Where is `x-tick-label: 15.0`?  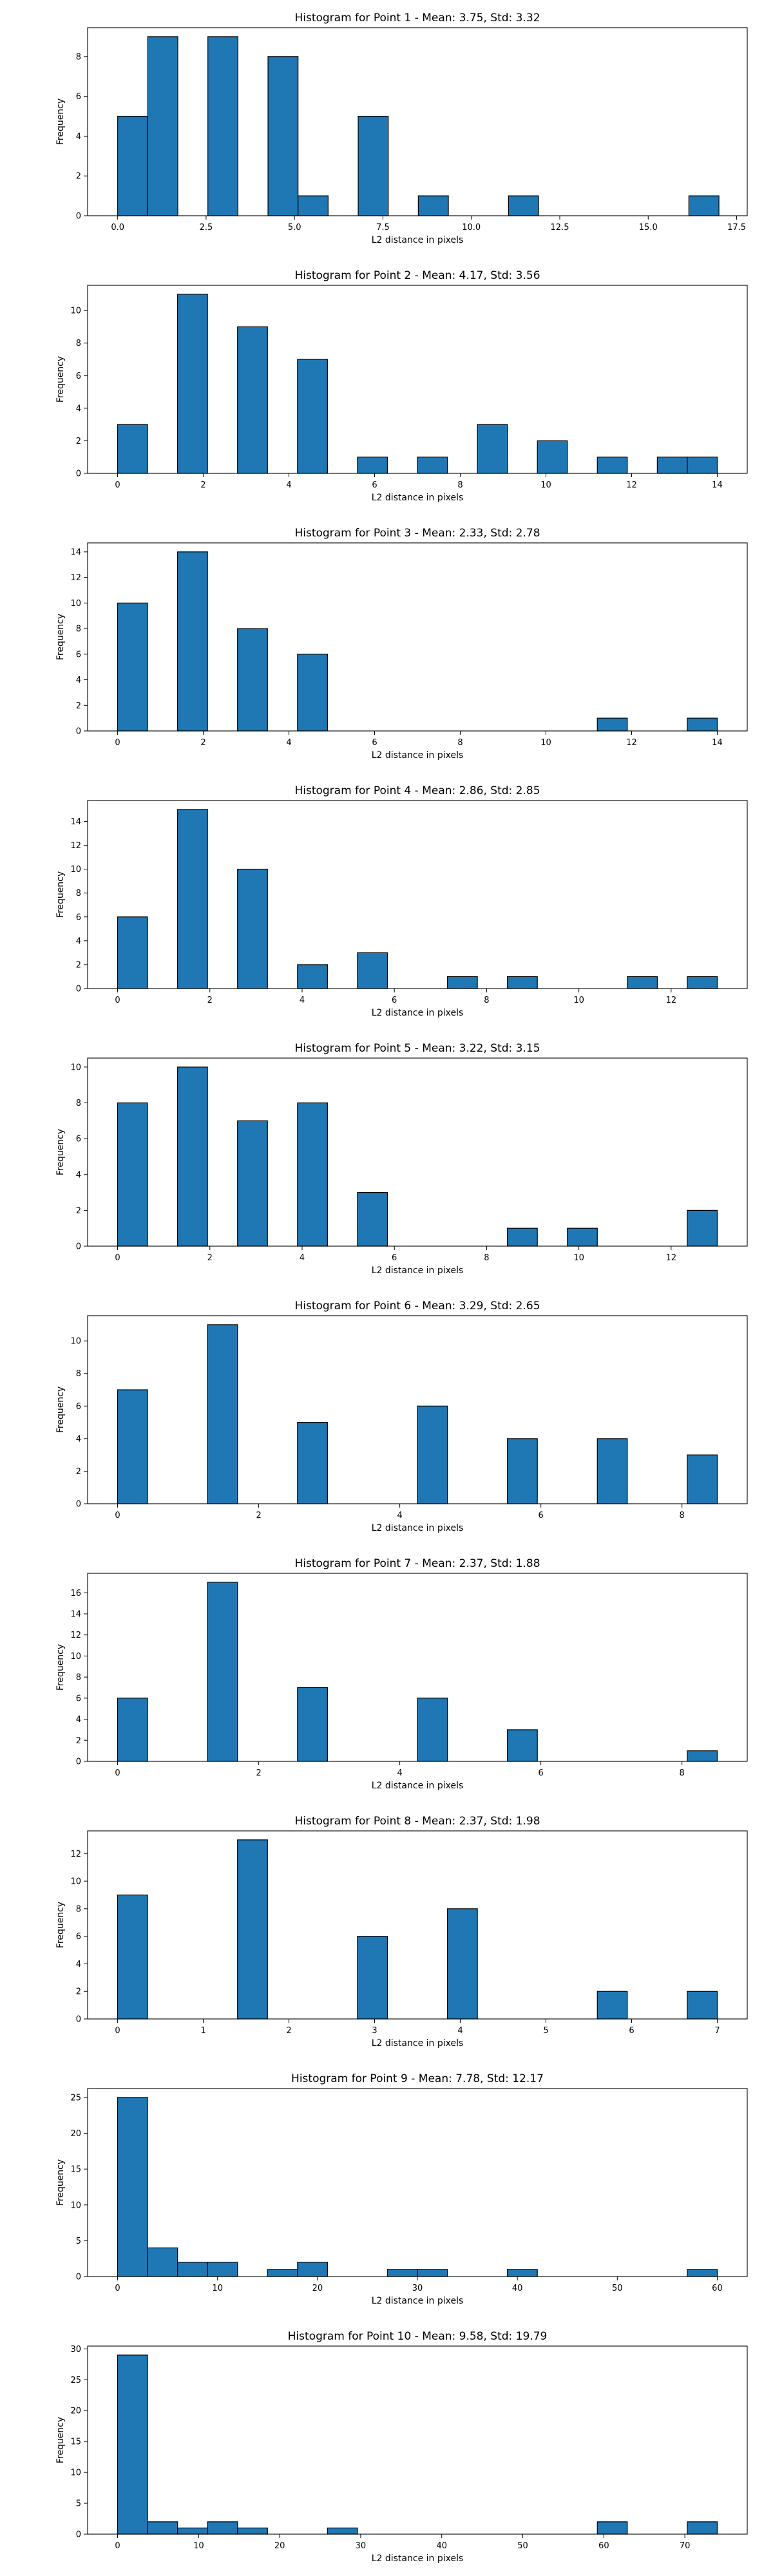
x-tick-label: 15.0 is located at coordinates (648, 227).